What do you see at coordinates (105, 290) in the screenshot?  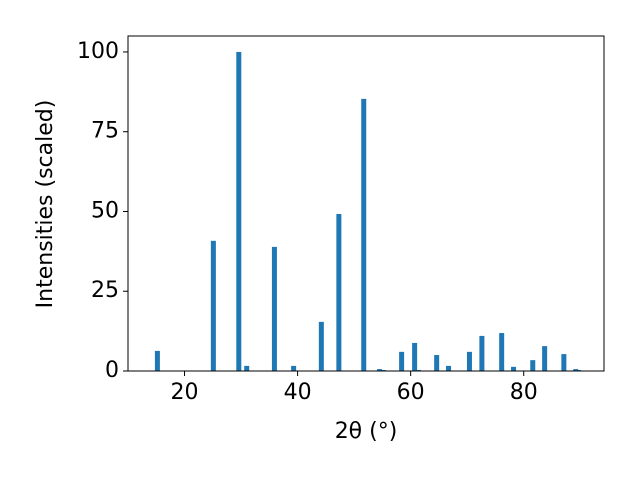 I see `y-tick-label: 25` at bounding box center [105, 290].